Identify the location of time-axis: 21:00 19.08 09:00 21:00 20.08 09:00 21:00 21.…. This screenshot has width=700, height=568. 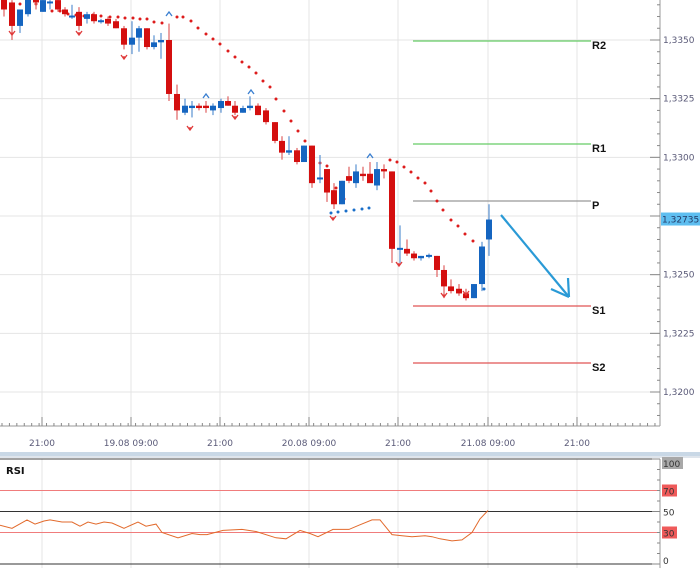
(350, 436).